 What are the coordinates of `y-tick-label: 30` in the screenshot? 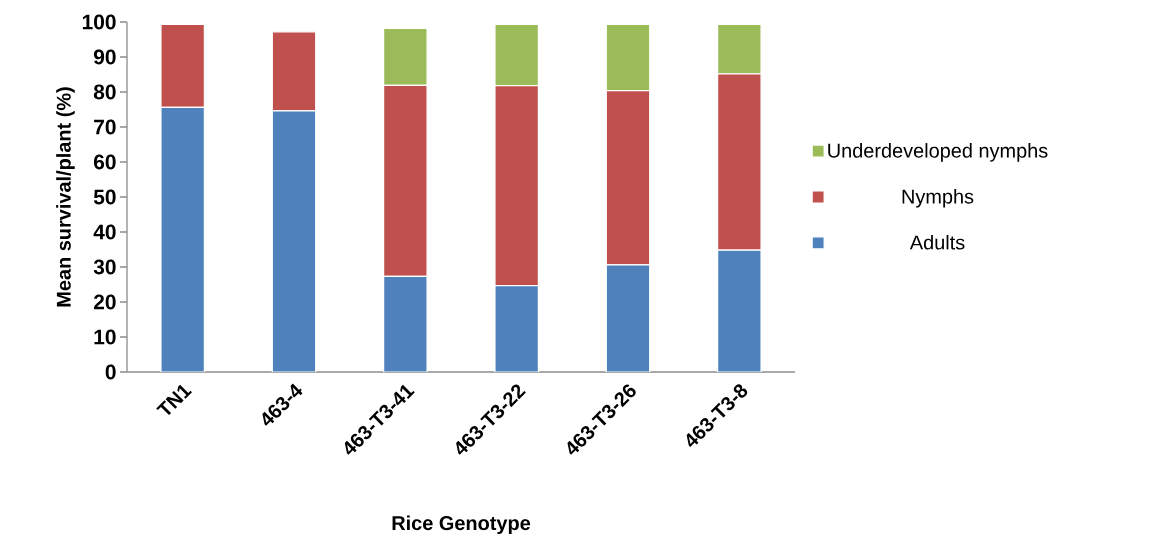 It's located at (104, 267).